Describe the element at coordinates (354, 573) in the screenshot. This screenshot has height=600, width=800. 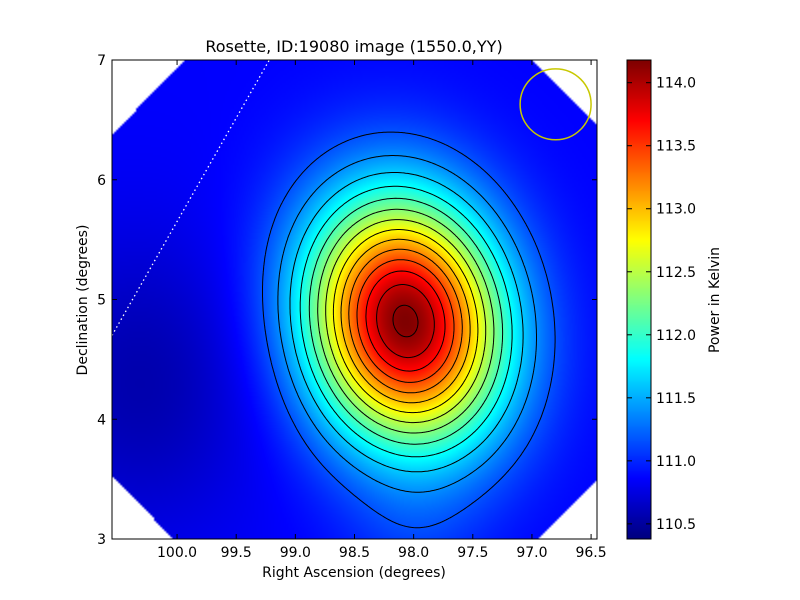
I see `x-axis-label: Right Ascension (degrees)` at that location.